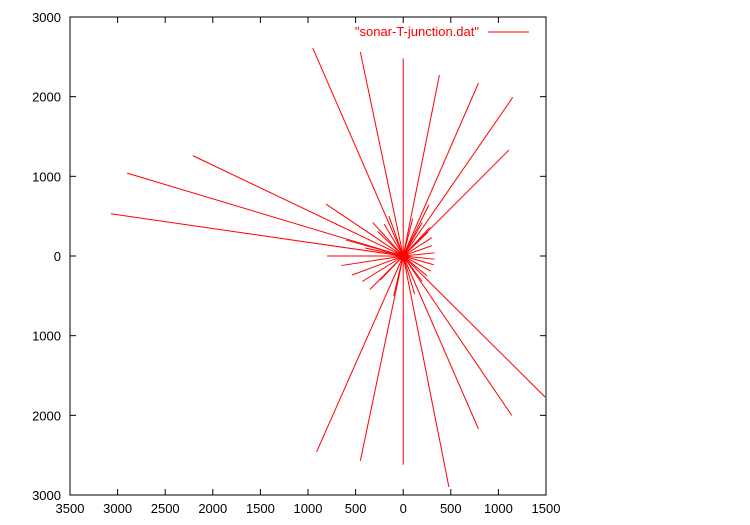  What do you see at coordinates (417, 31) in the screenshot?
I see `legend-label: "sonar-T-junction.dat"` at bounding box center [417, 31].